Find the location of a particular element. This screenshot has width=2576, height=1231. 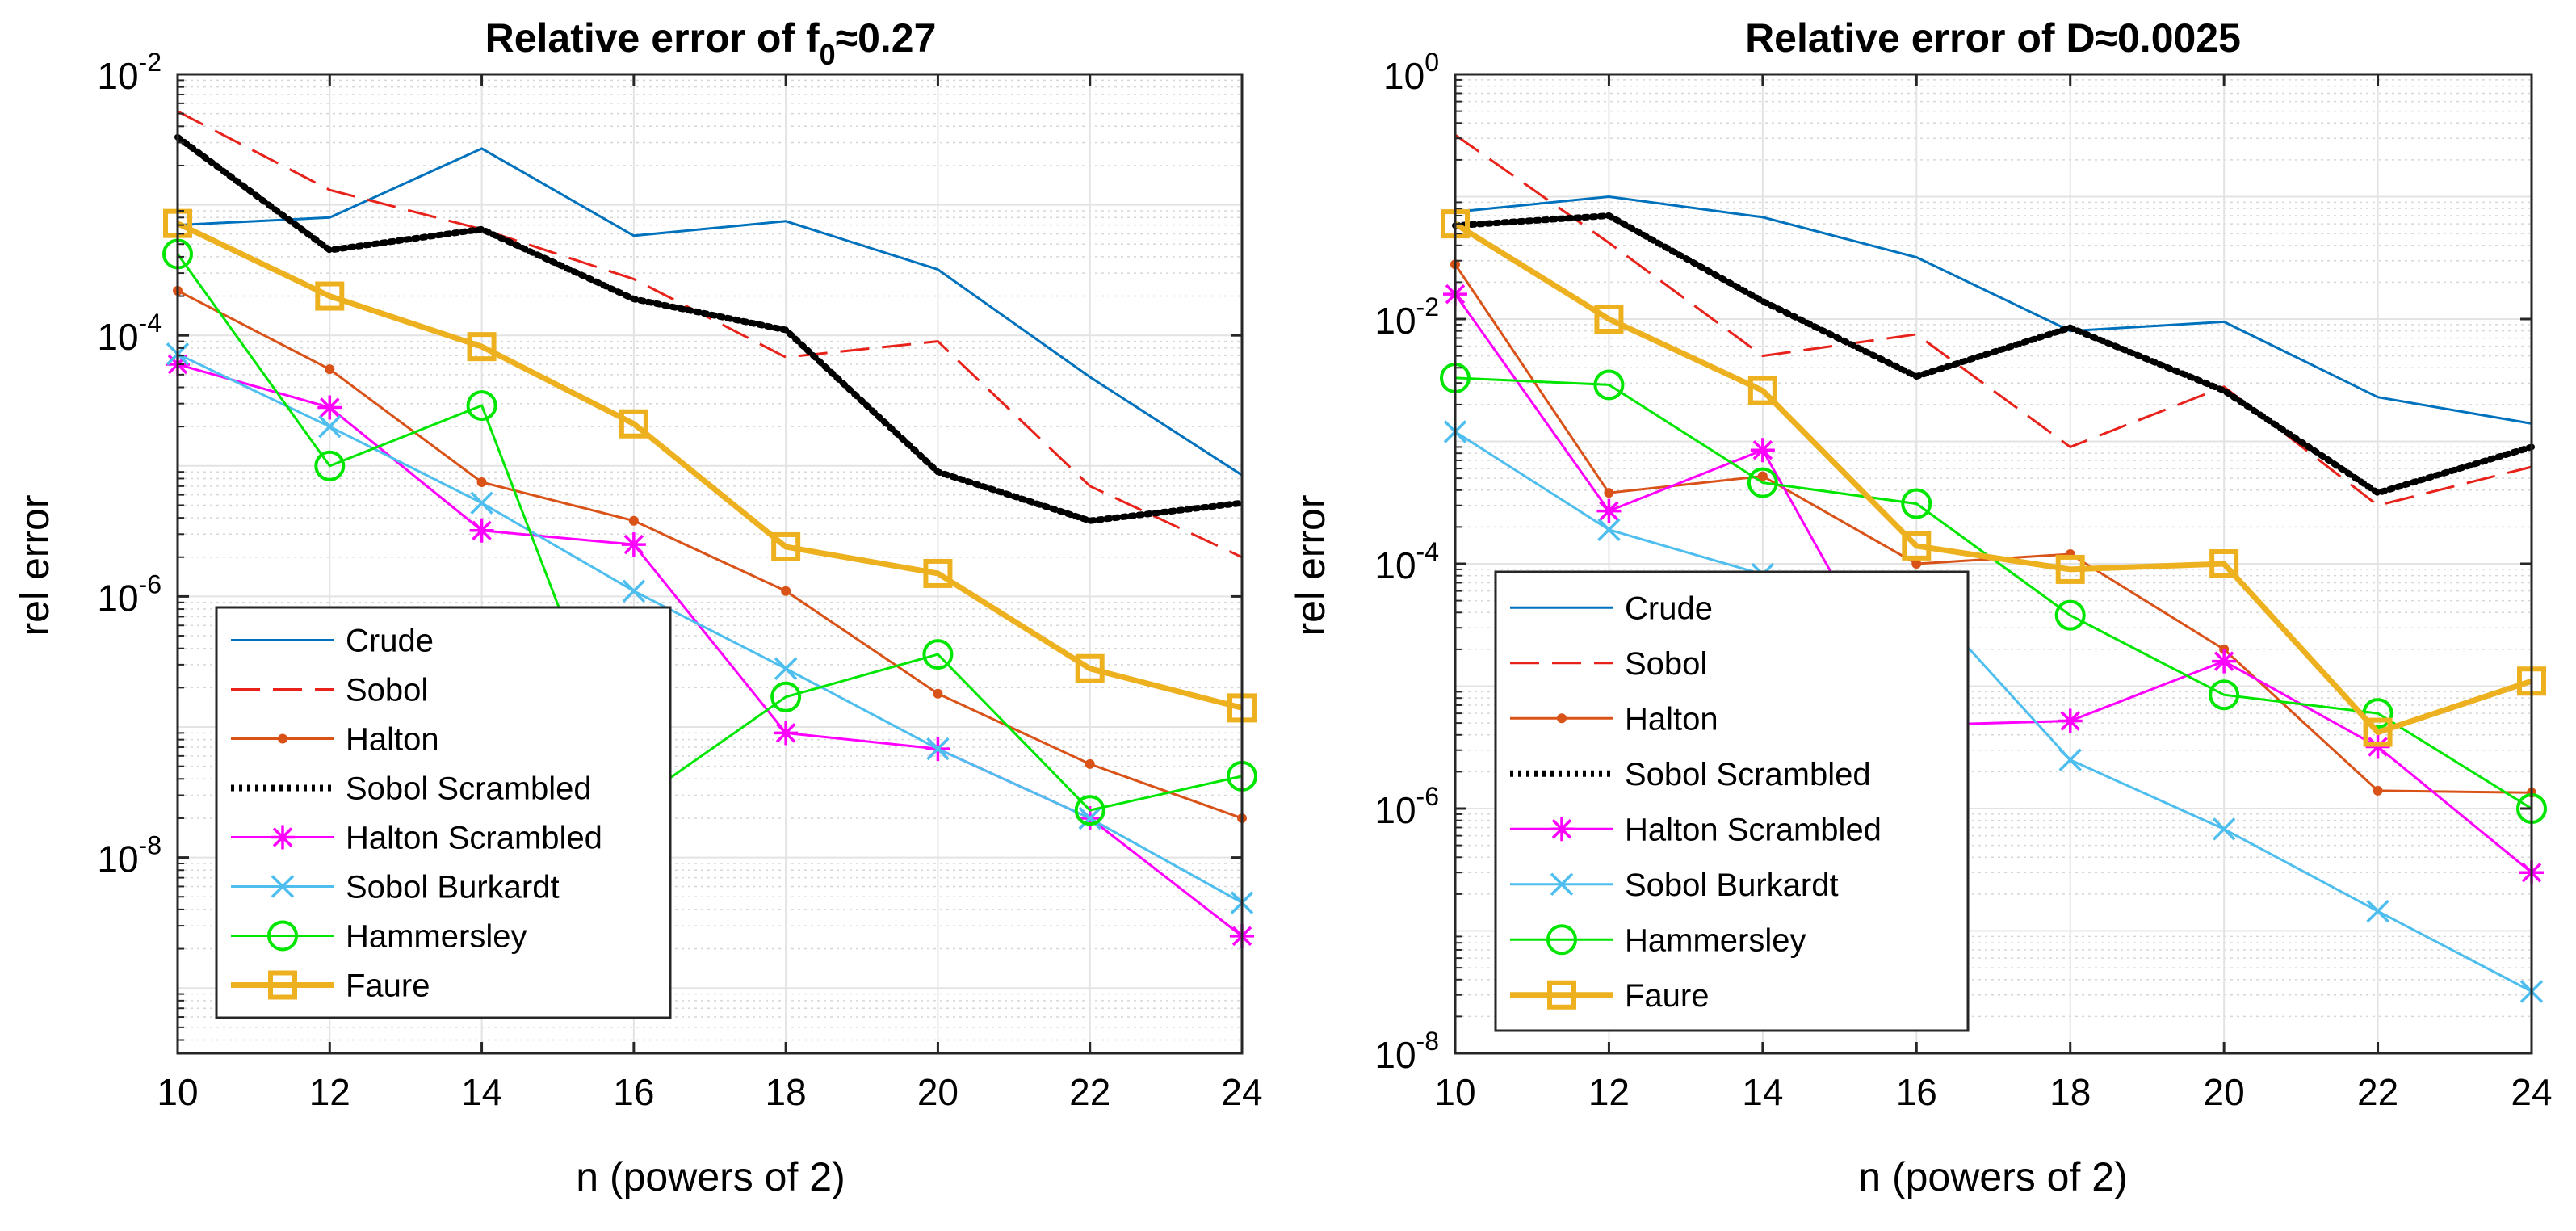

legend-item: Halton is located at coordinates (1614, 719).